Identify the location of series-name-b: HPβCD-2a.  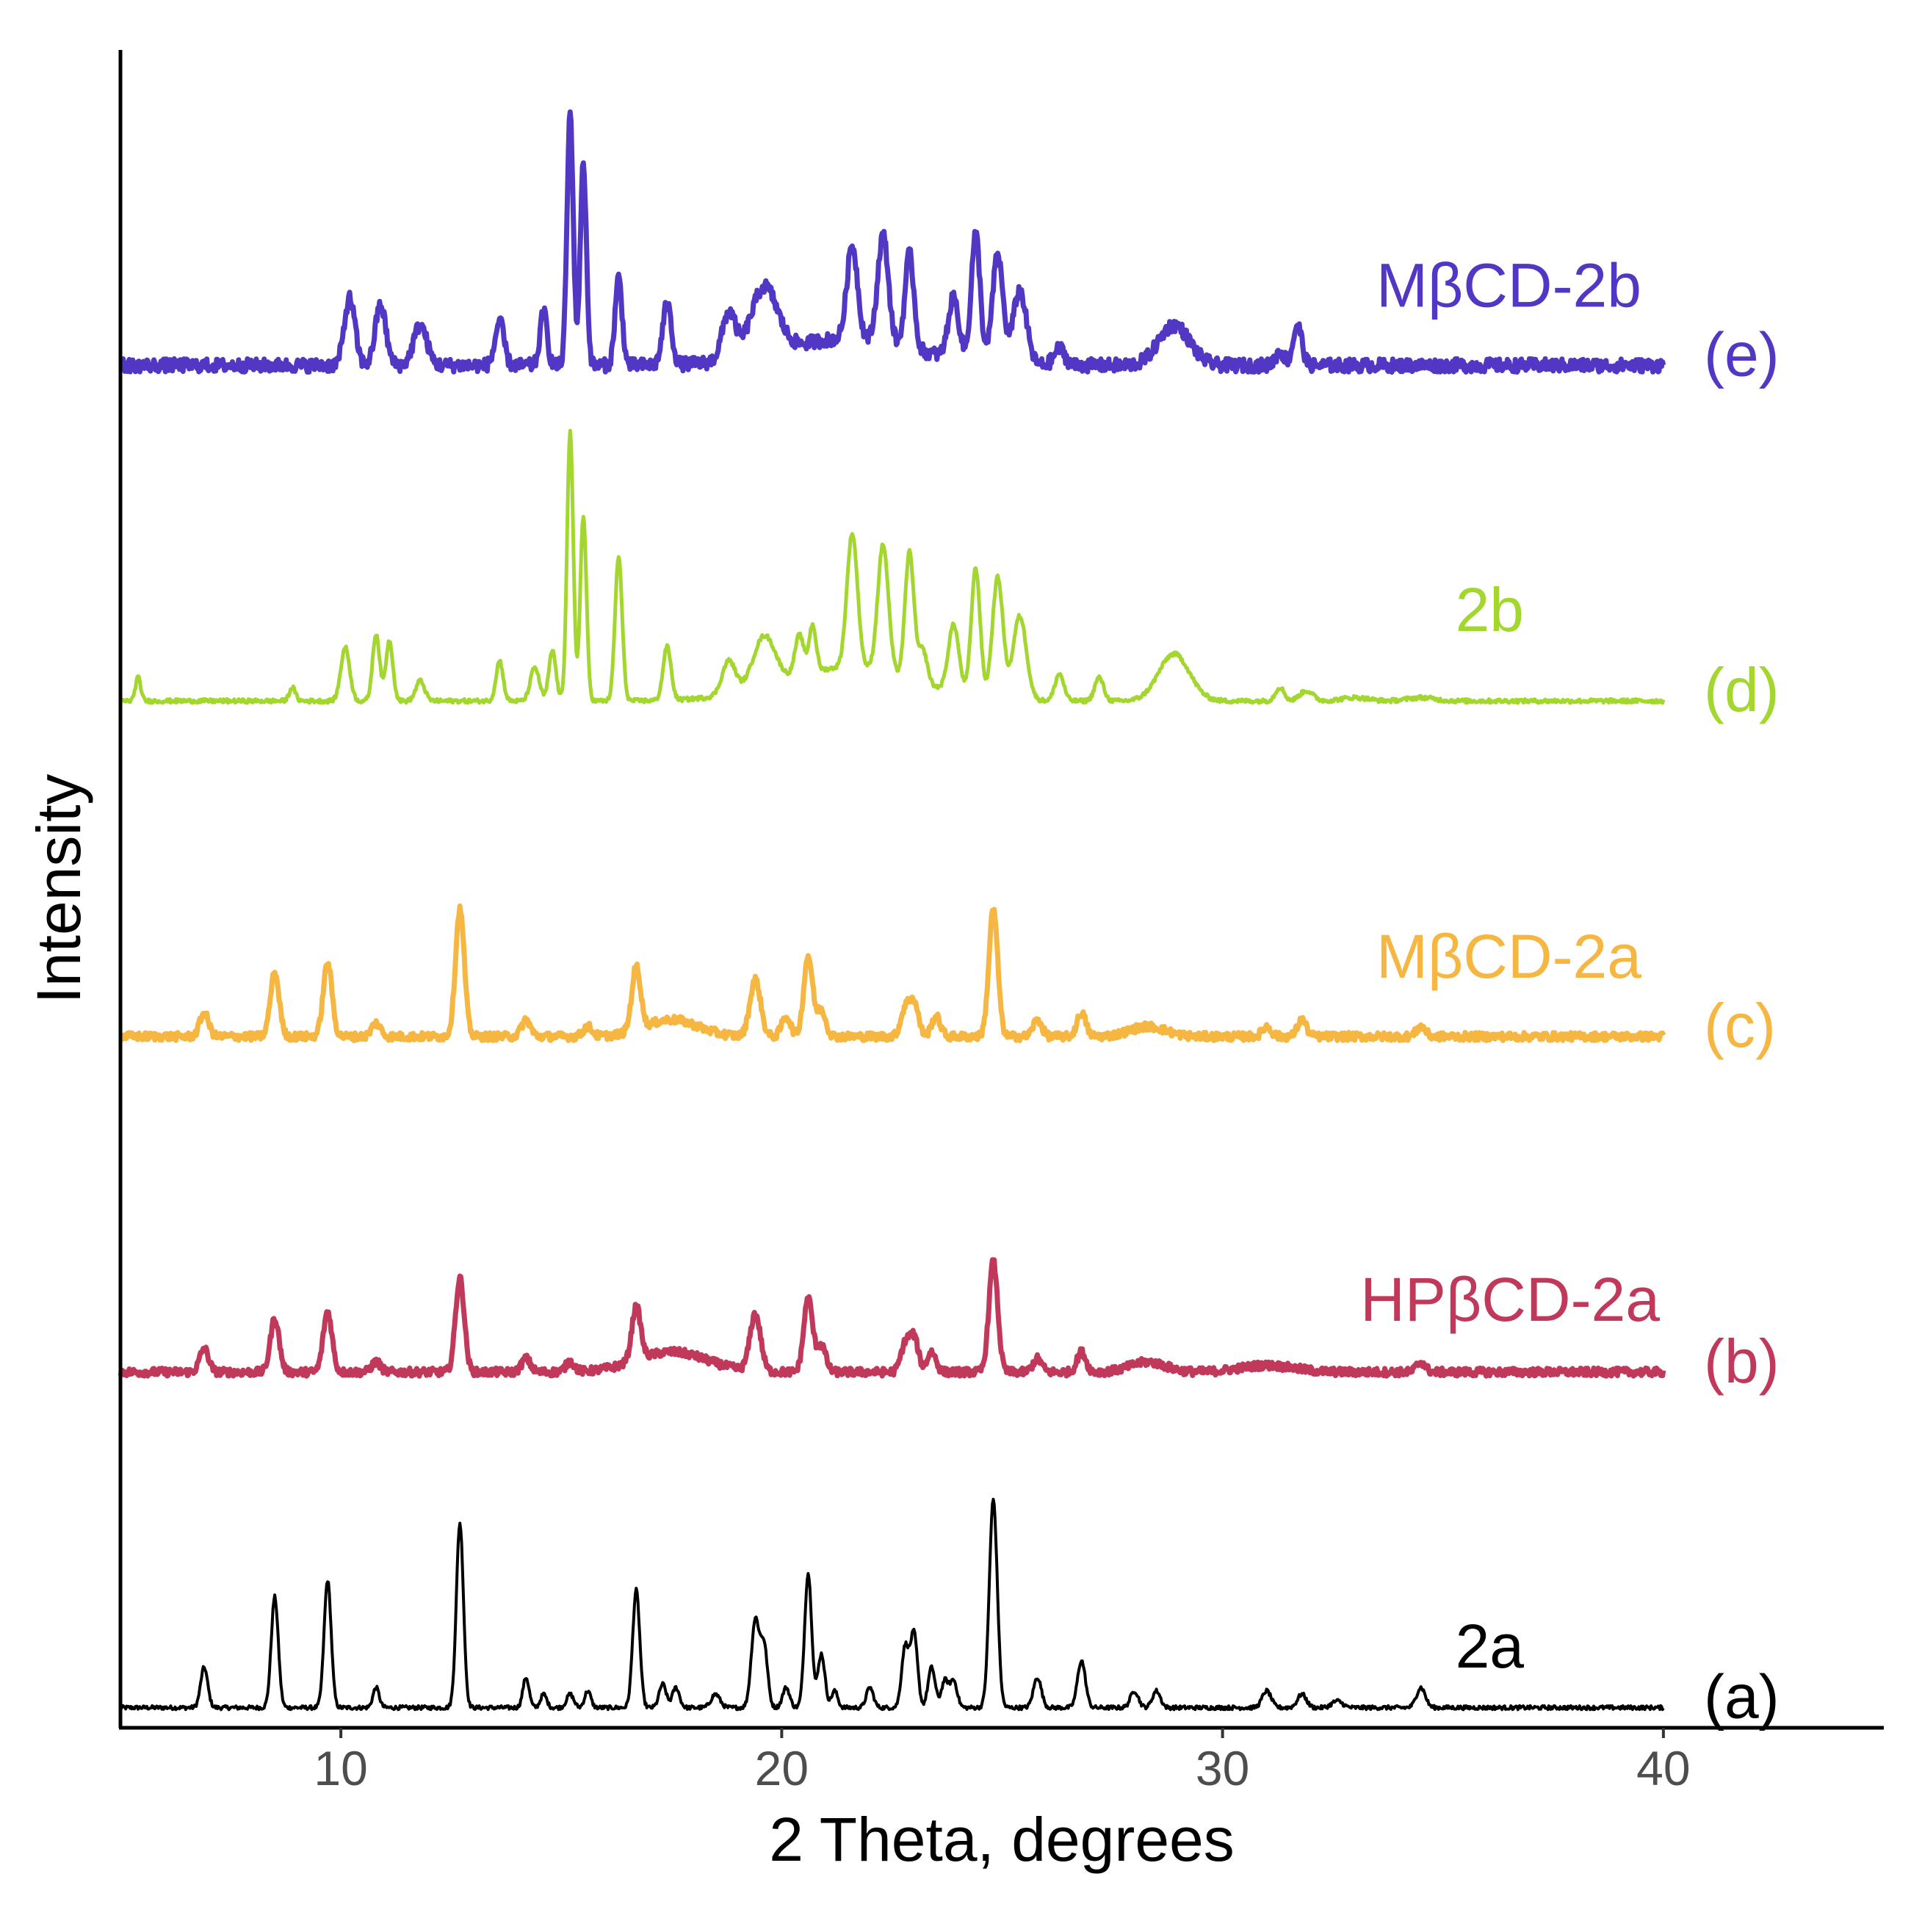
(1510, 1299).